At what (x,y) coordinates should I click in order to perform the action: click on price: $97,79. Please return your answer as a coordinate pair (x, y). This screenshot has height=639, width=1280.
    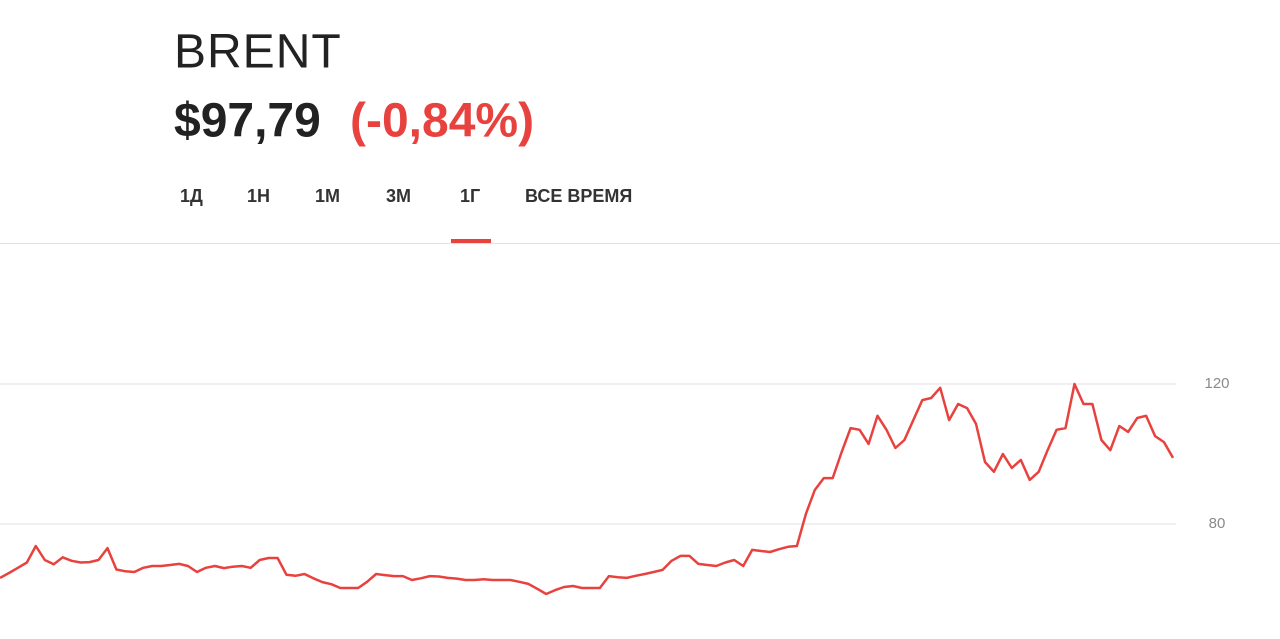
    Looking at the image, I should click on (247, 121).